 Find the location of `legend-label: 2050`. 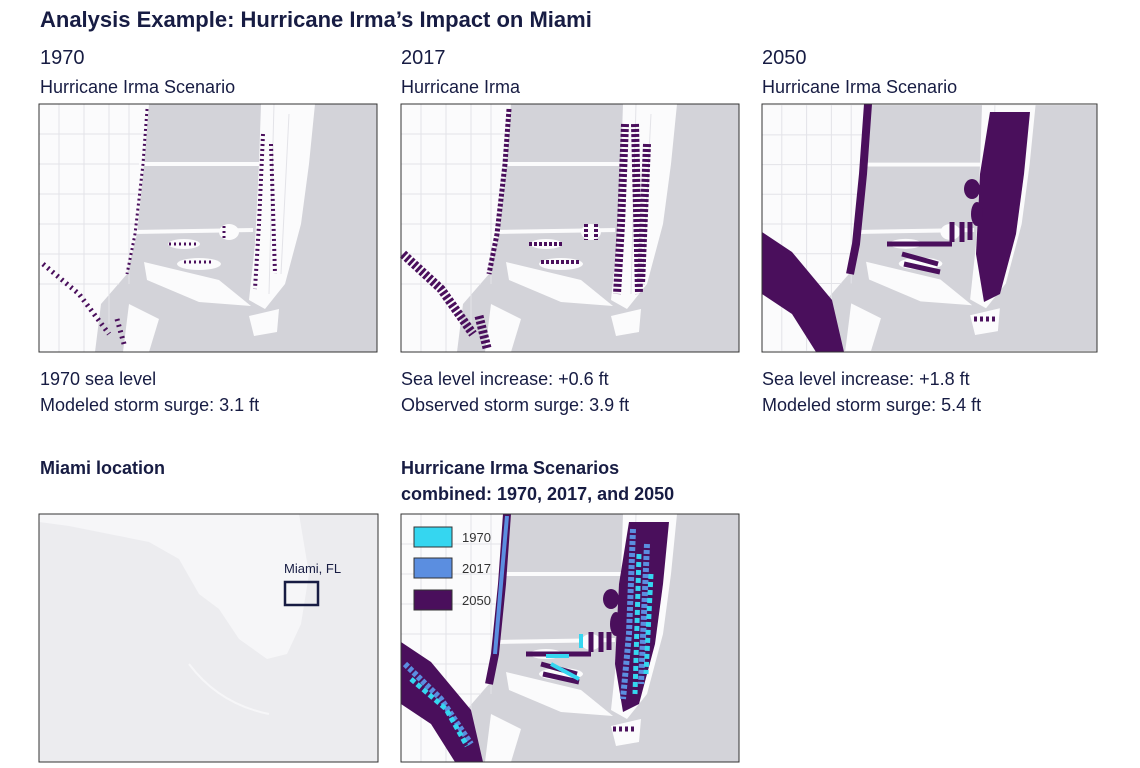

legend-label: 2050 is located at coordinates (476, 600).